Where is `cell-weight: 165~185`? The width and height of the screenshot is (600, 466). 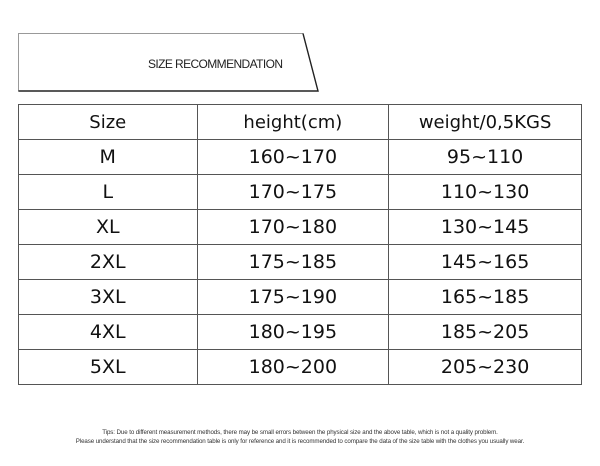 cell-weight: 165~185 is located at coordinates (485, 297).